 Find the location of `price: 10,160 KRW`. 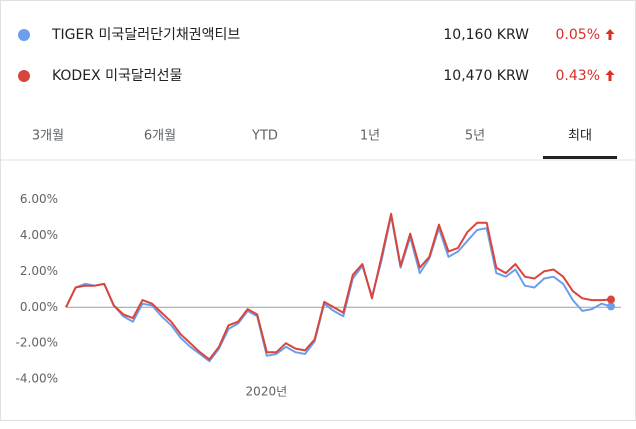

price: 10,160 KRW is located at coordinates (486, 35).